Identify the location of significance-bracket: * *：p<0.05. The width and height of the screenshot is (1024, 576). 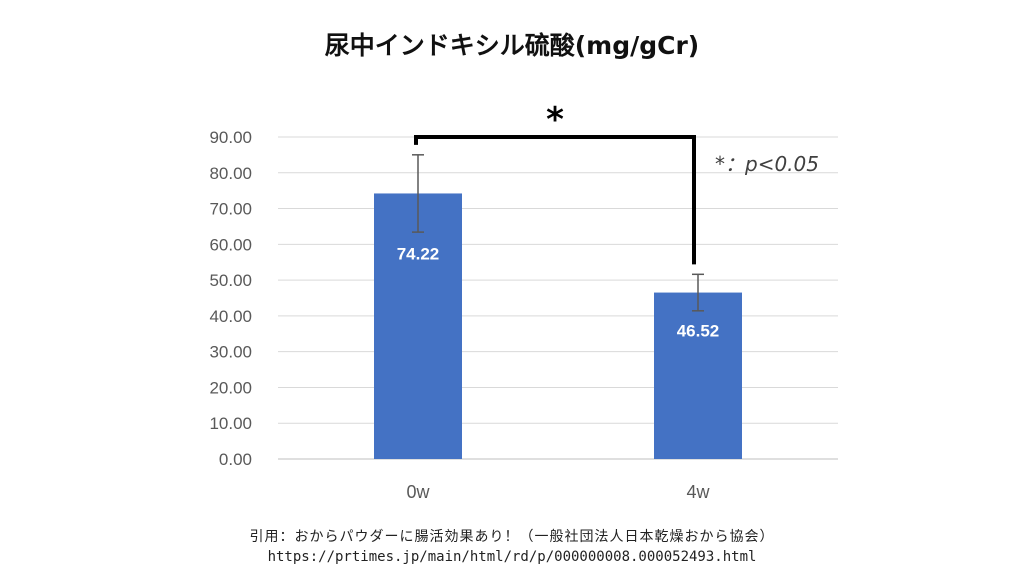
(616, 182).